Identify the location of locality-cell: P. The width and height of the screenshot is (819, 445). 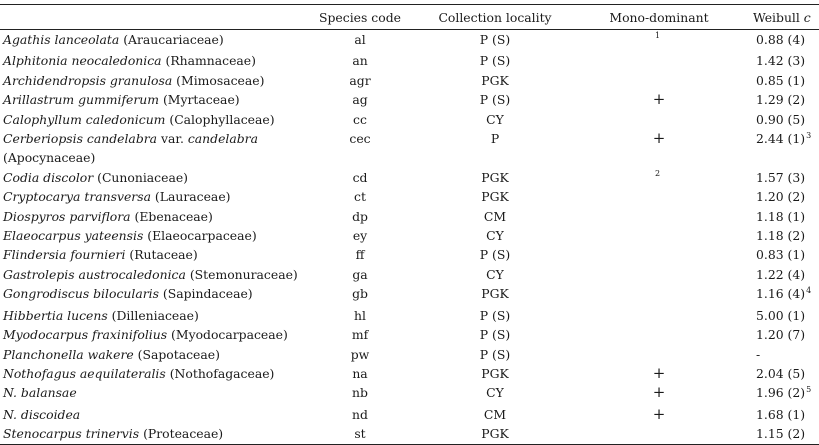
(495, 139).